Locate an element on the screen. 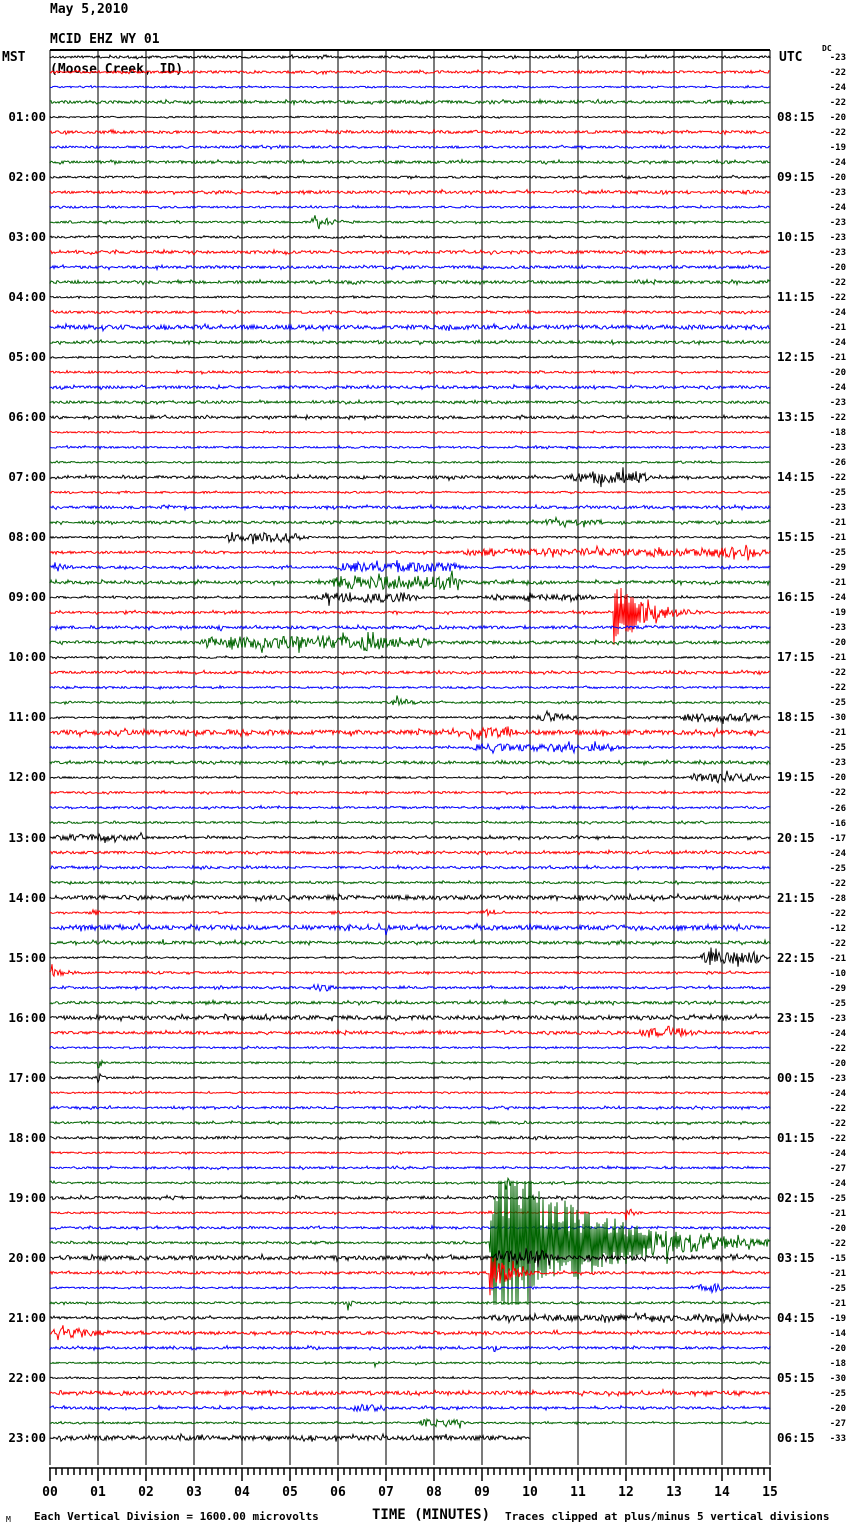 This screenshot has height=1534, width=850. dc-offset-value: -19 is located at coordinates (837, 1318).